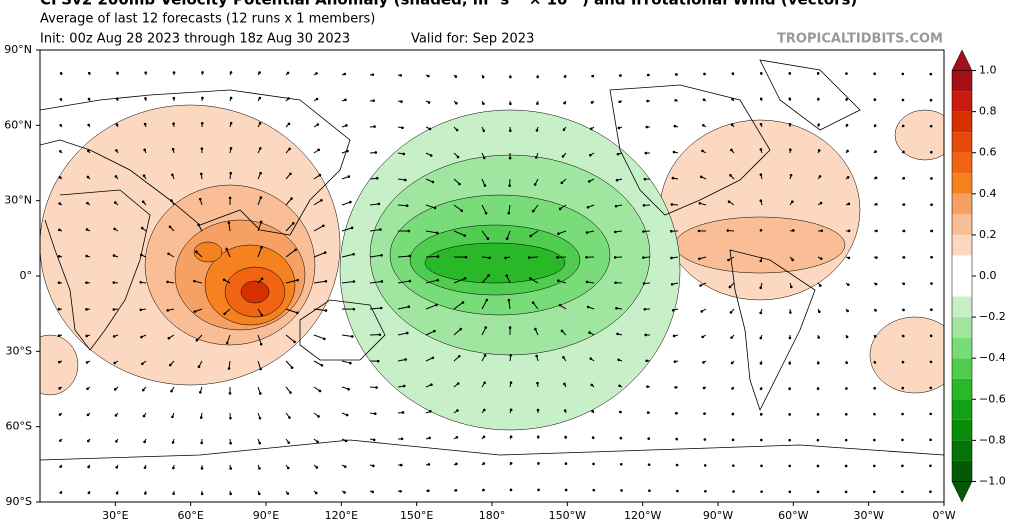  I want to click on lat-label: 30°N, so click(18, 200).